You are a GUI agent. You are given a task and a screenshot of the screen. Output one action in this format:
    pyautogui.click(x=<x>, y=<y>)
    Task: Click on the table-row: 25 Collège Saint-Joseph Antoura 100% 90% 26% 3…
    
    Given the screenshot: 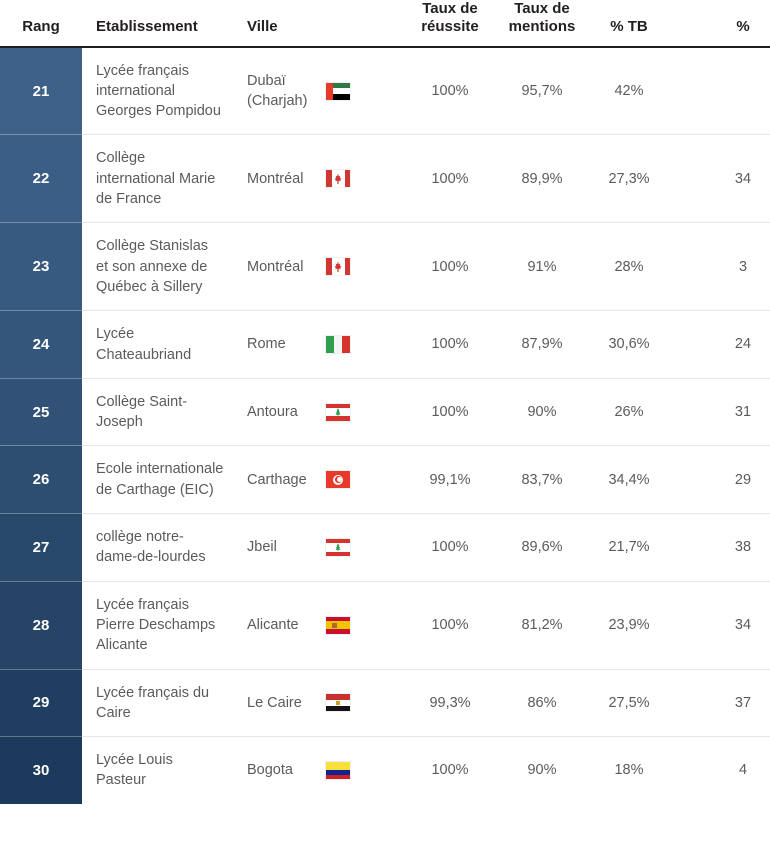 What is the action you would take?
    pyautogui.click(x=385, y=412)
    